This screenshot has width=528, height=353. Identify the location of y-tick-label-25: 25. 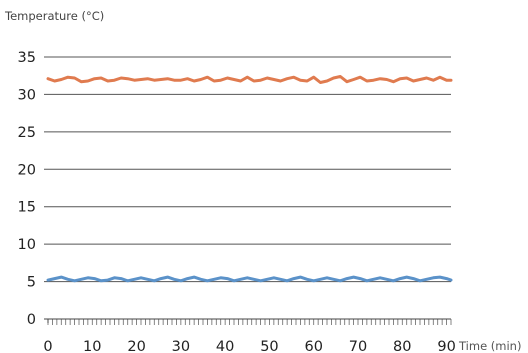
(27, 133).